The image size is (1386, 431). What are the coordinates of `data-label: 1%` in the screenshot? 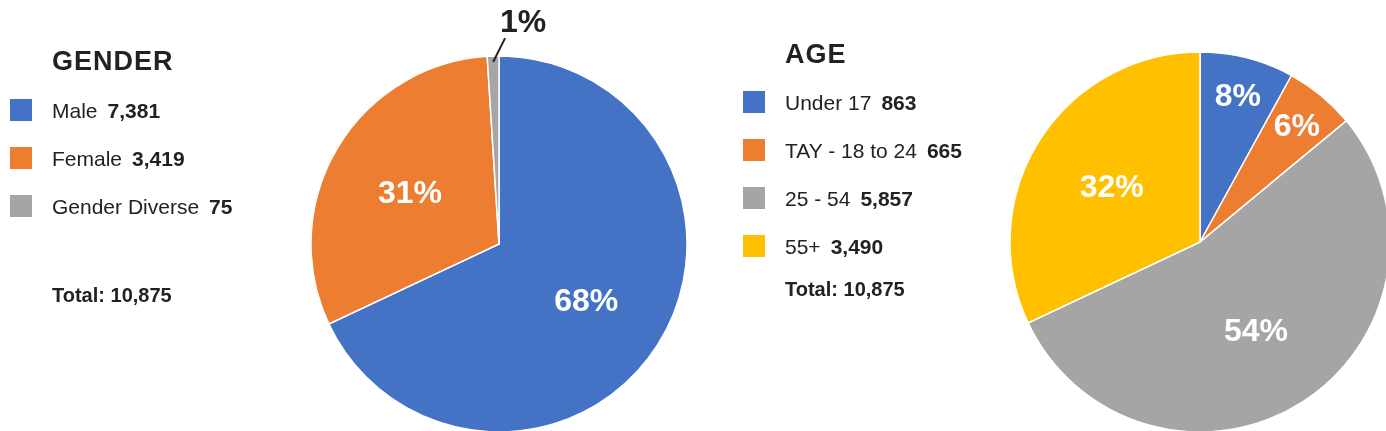 It's located at (523, 21).